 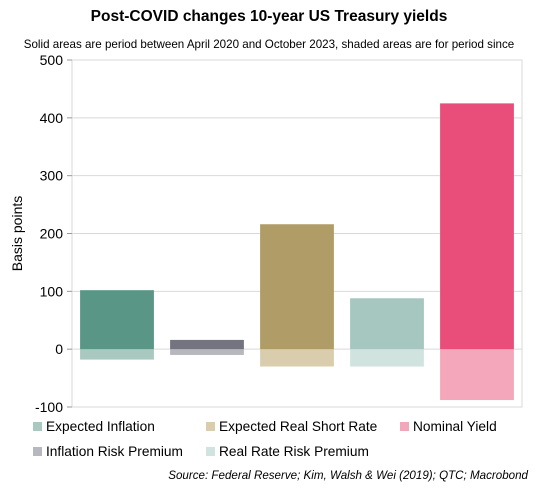 I want to click on legend-item-expected-inflation: Expected Inflation, so click(x=94, y=426).